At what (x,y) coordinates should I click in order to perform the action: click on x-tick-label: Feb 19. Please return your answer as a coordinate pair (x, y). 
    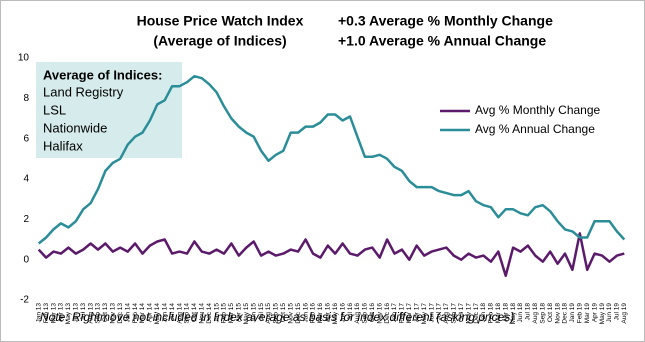
    Looking at the image, I should click on (580, 313).